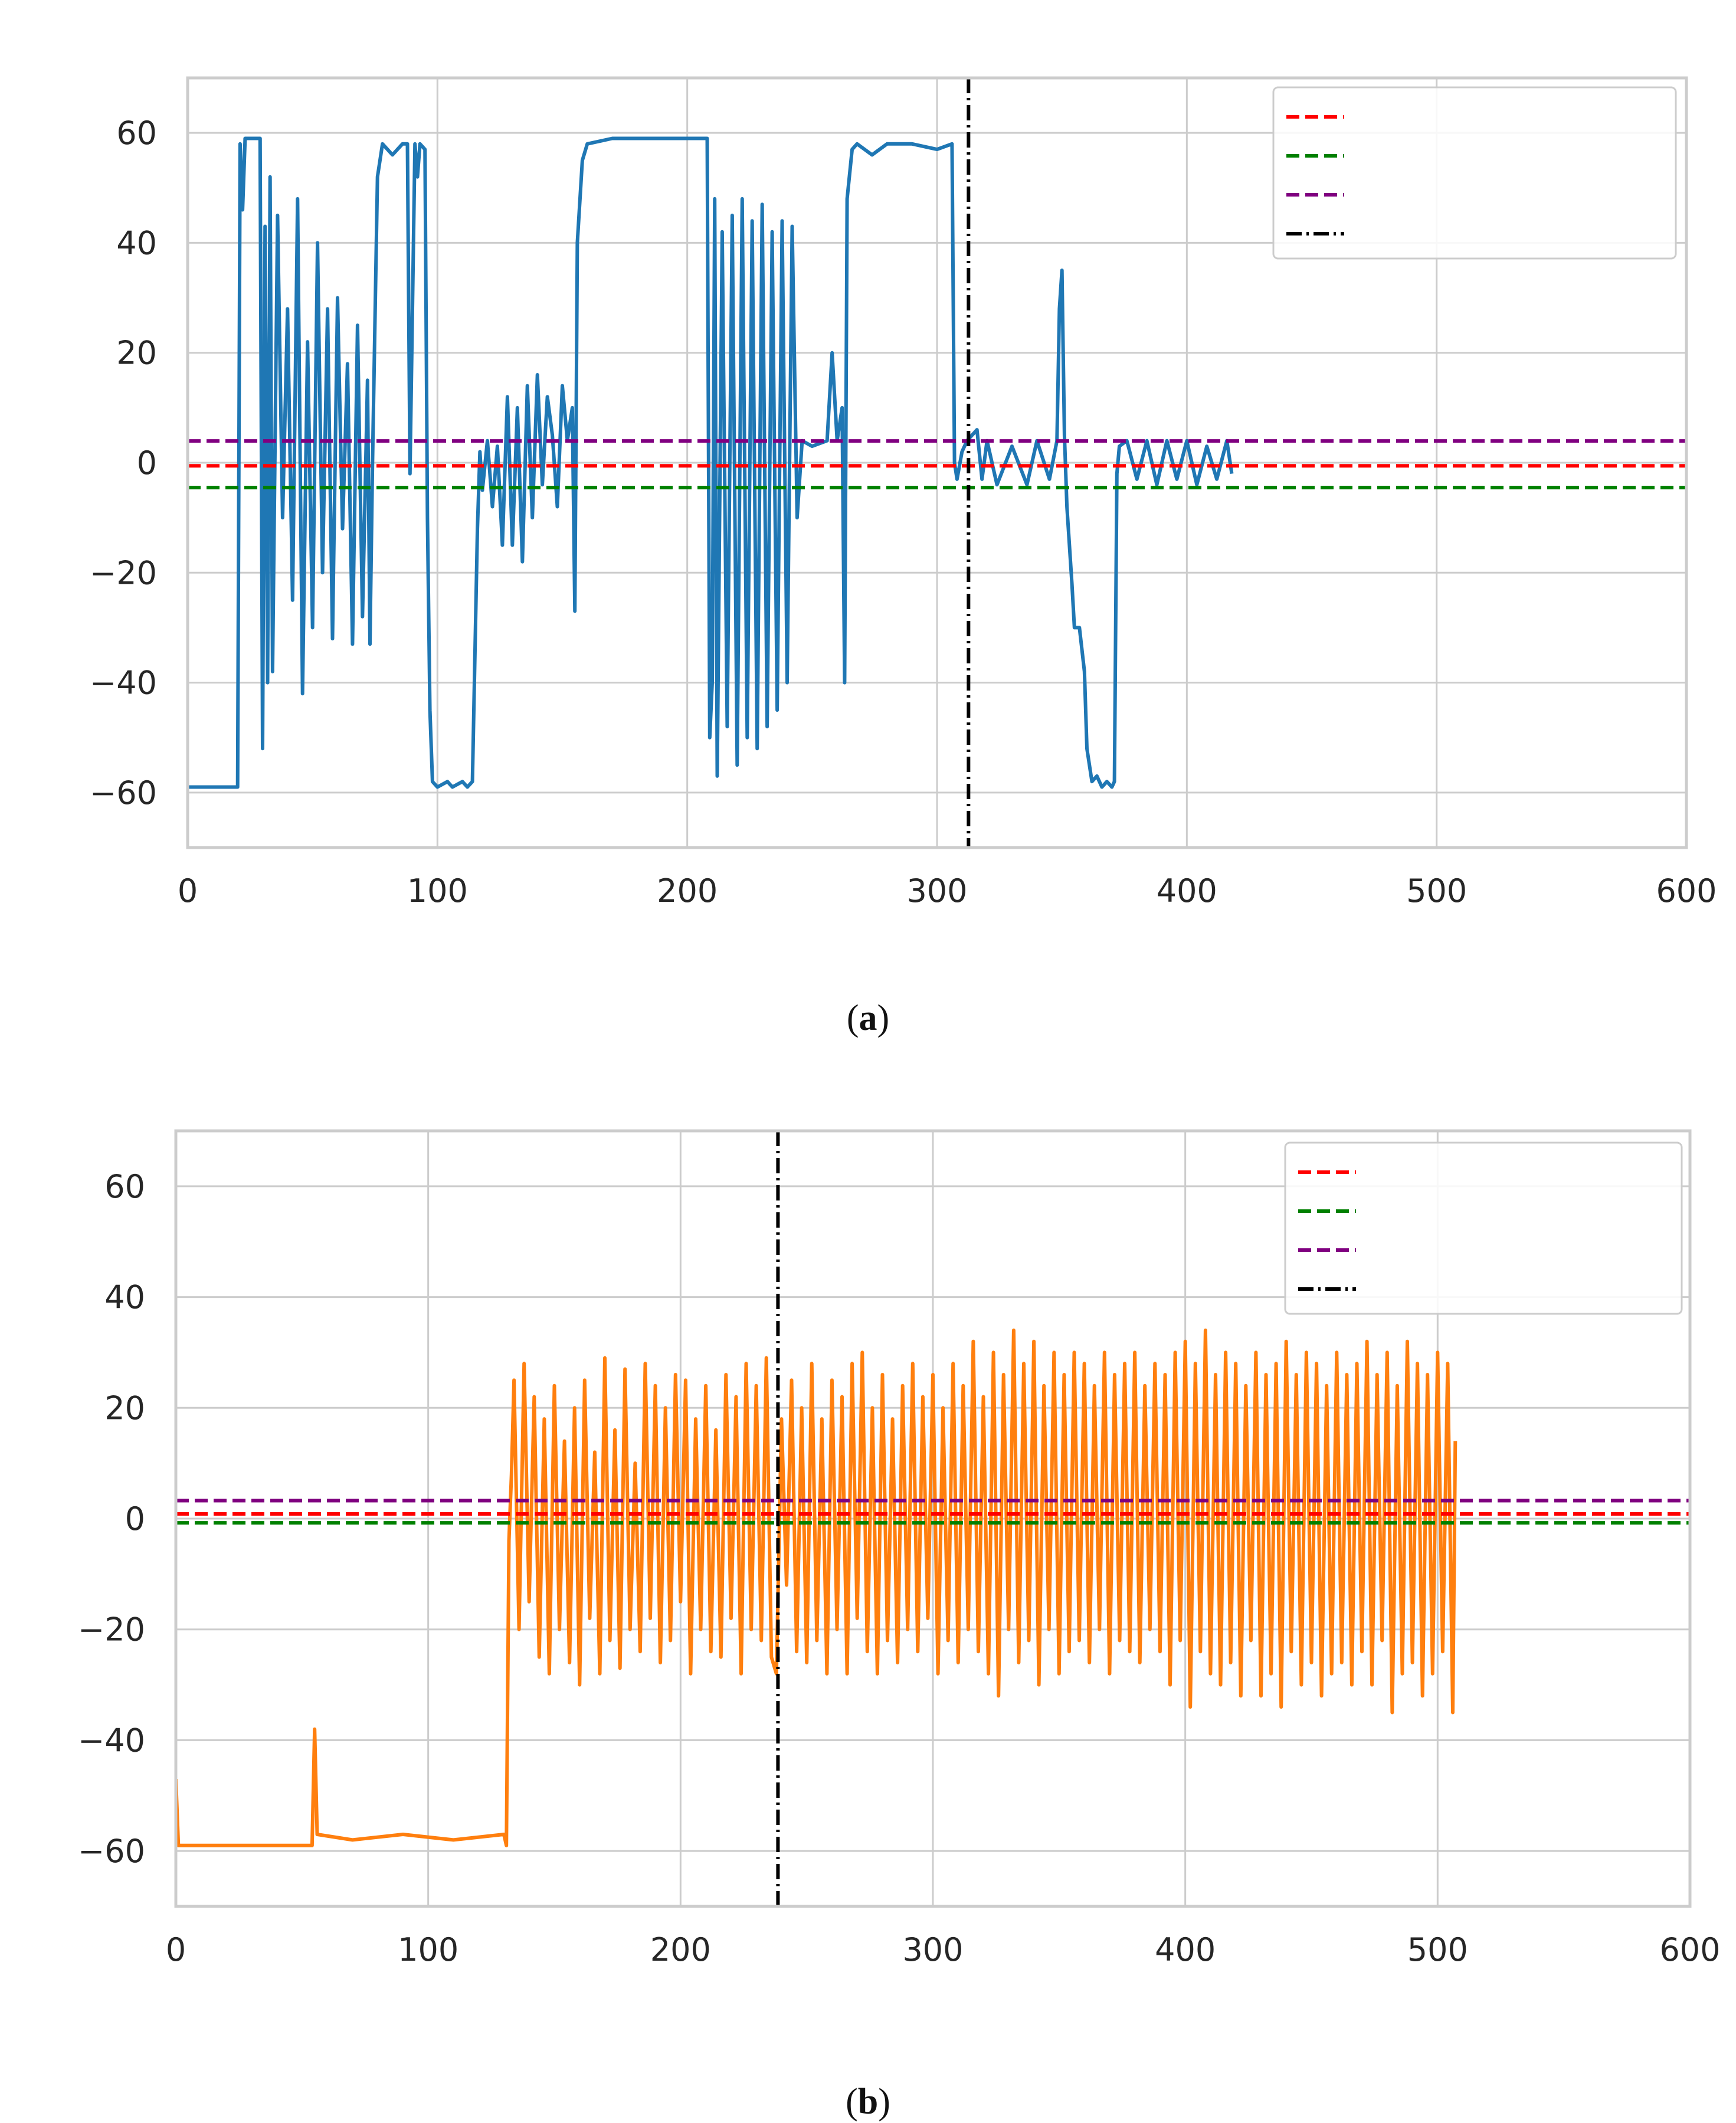 The image size is (1736, 2123). Describe the element at coordinates (868, 1018) in the screenshot. I see `panel-a-caption: (a)` at that location.